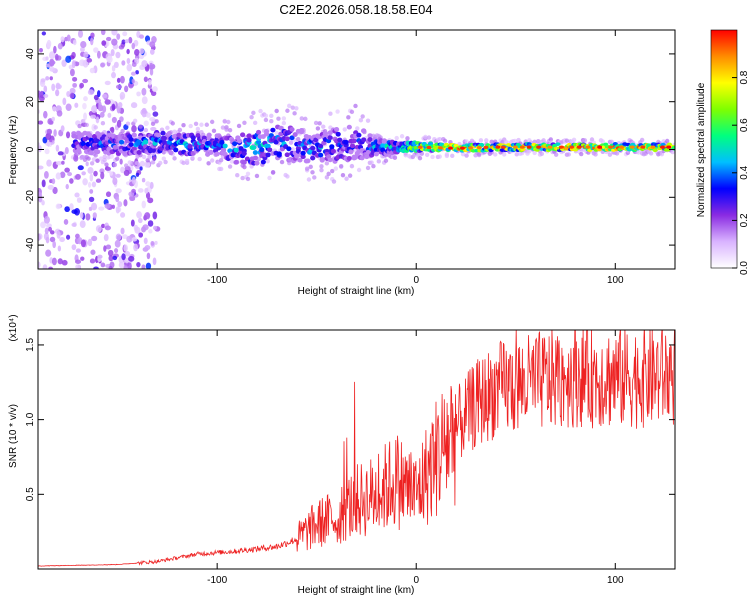 This screenshot has height=600, width=750. I want to click on colorbar-ticks: 0.0 0.2 0.4 0.6 0.8, so click(741, 172).